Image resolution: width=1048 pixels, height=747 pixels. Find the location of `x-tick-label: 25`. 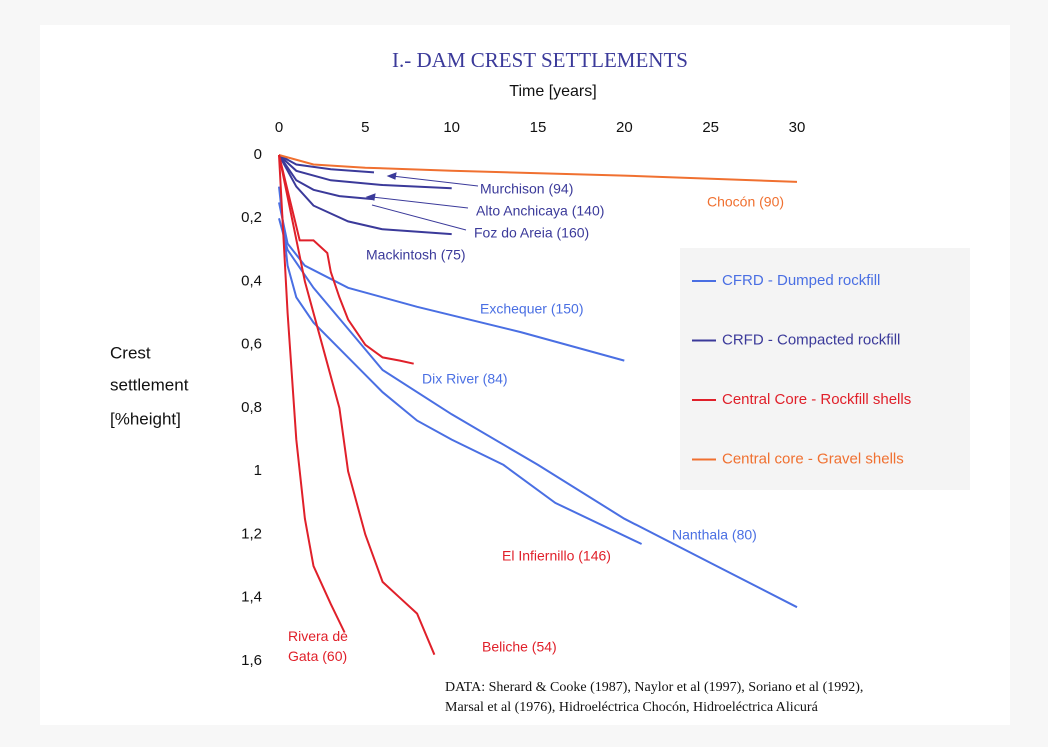

x-tick-label: 25 is located at coordinates (710, 127).